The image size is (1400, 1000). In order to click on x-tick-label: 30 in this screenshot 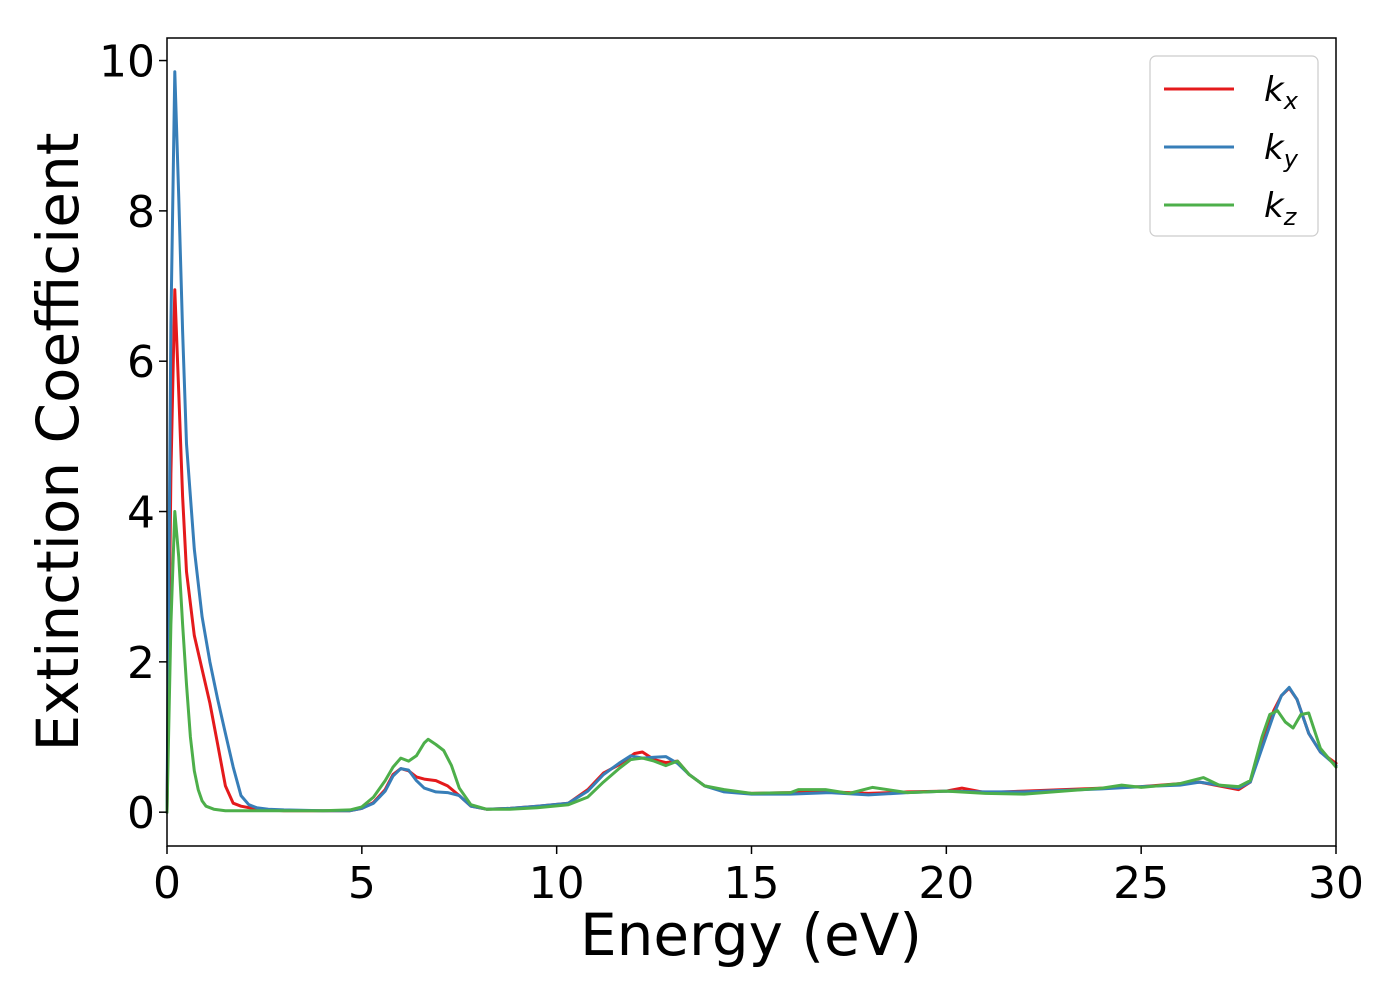, I will do `click(1336, 883)`.